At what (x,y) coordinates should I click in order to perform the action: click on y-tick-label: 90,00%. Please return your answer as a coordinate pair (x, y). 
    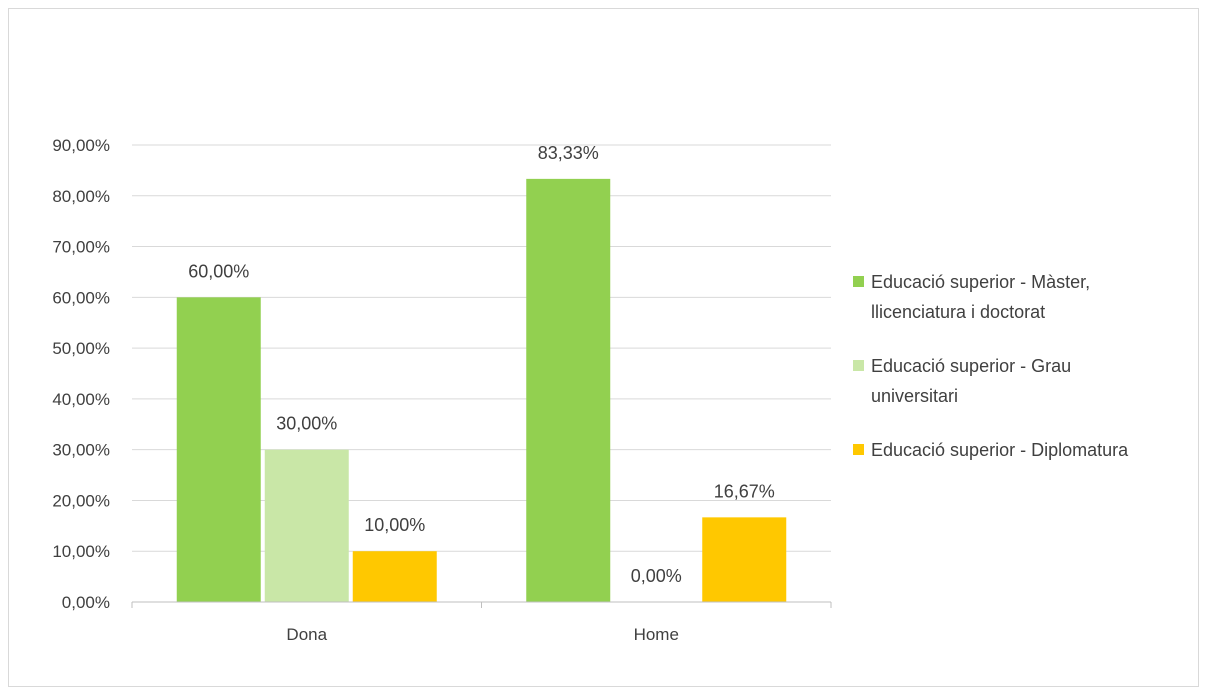
    Looking at the image, I should click on (81, 145).